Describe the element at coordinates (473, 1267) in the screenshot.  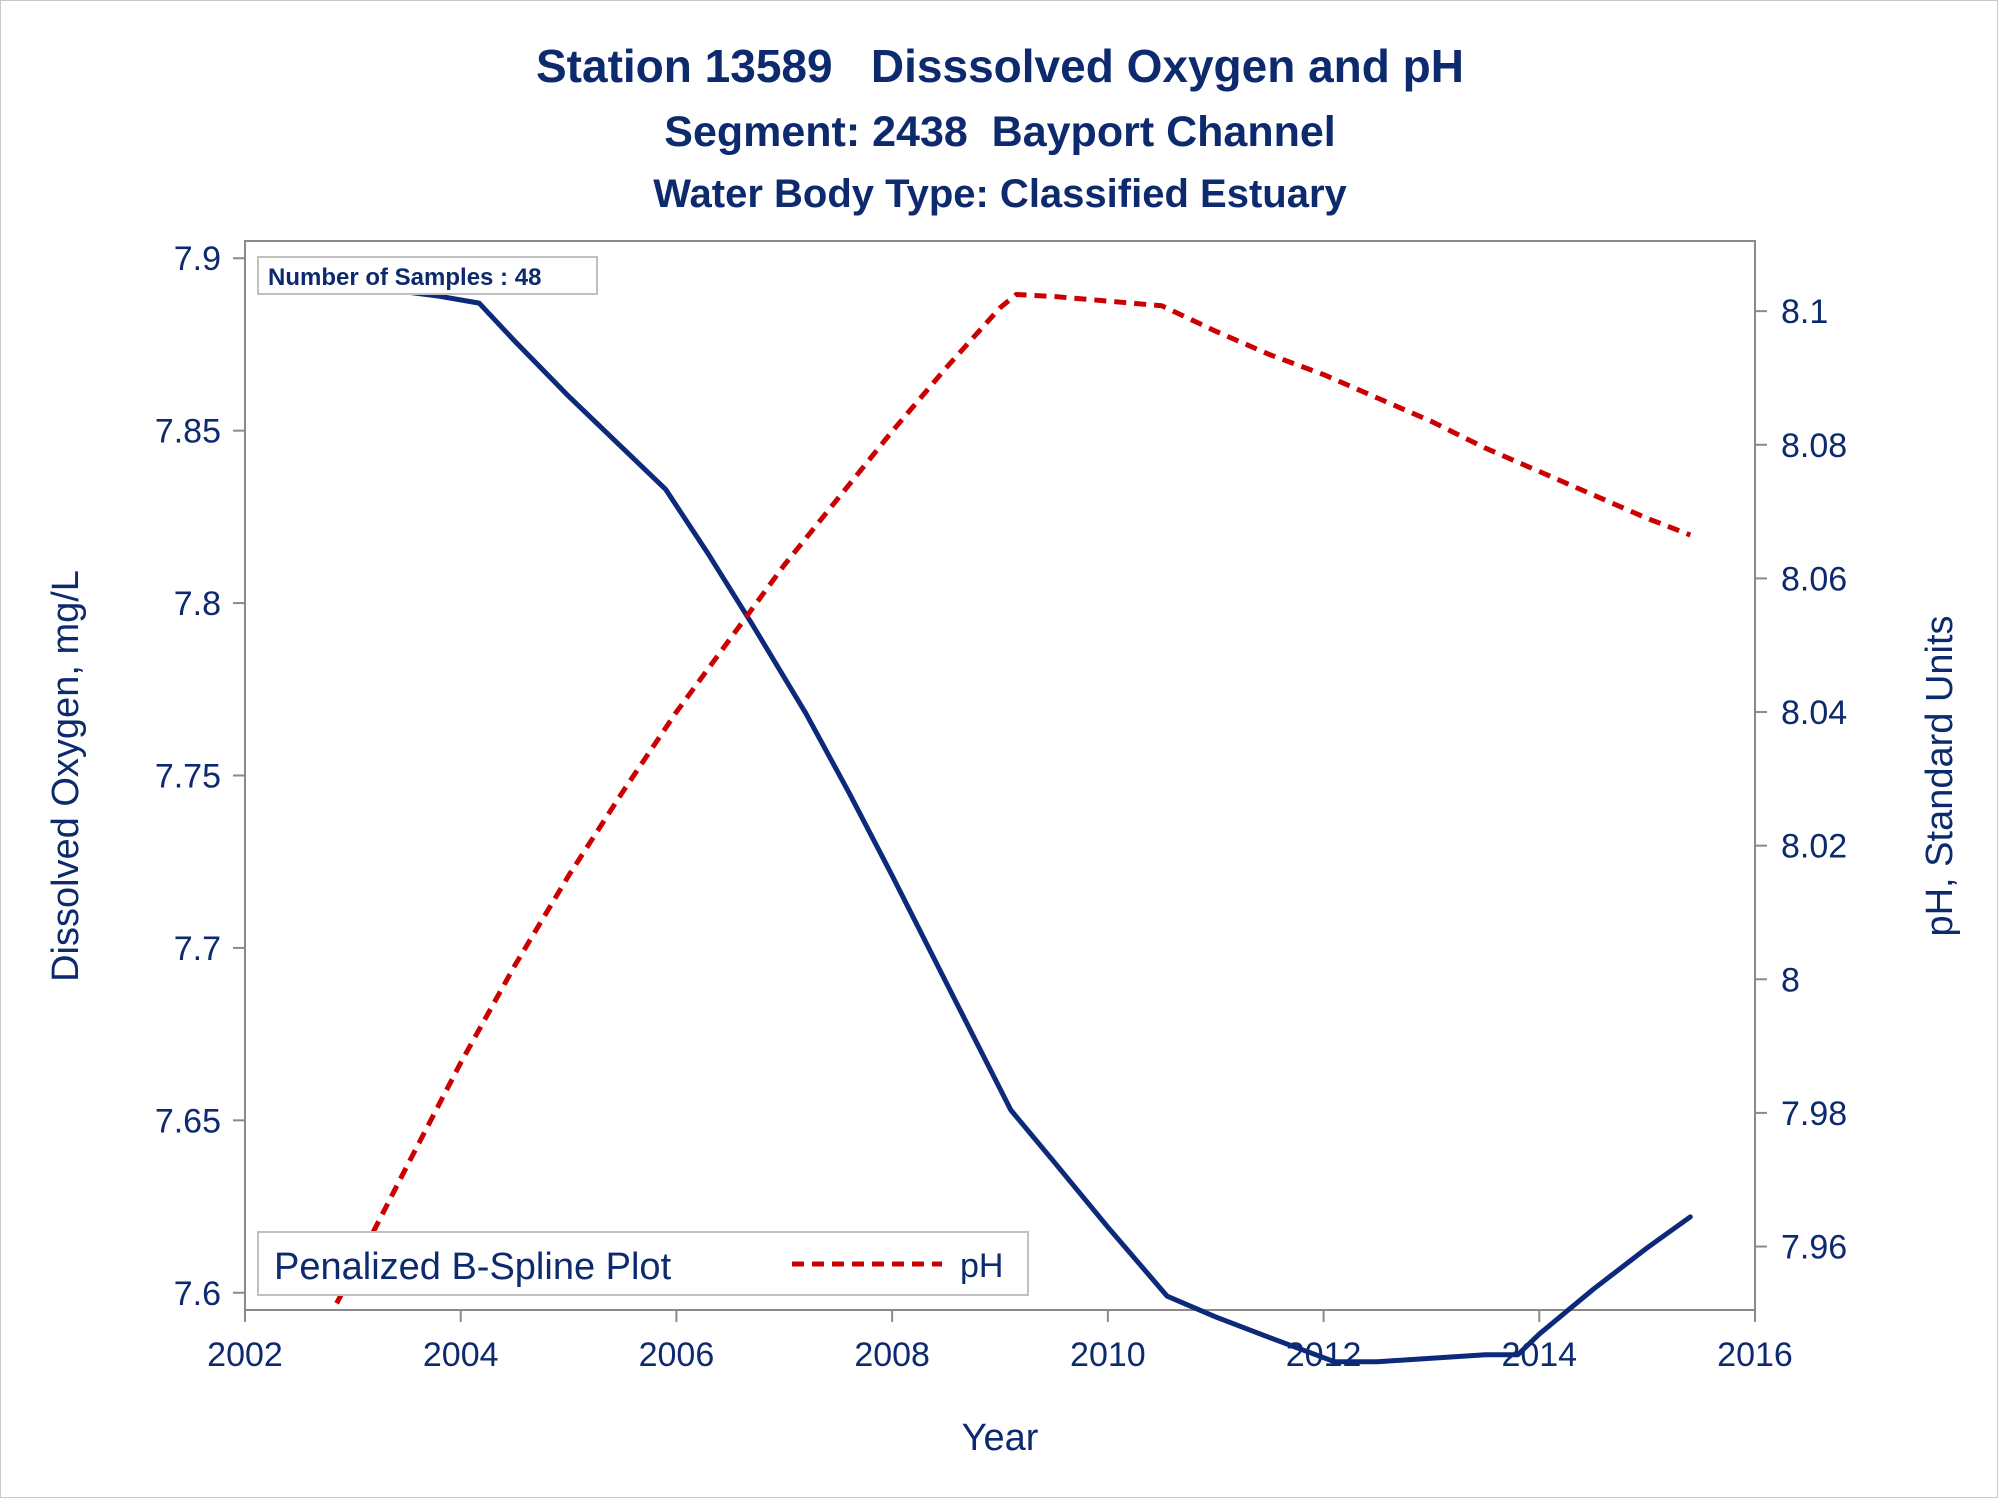
I see `legend-title: Penalized B-Spline Plot` at that location.